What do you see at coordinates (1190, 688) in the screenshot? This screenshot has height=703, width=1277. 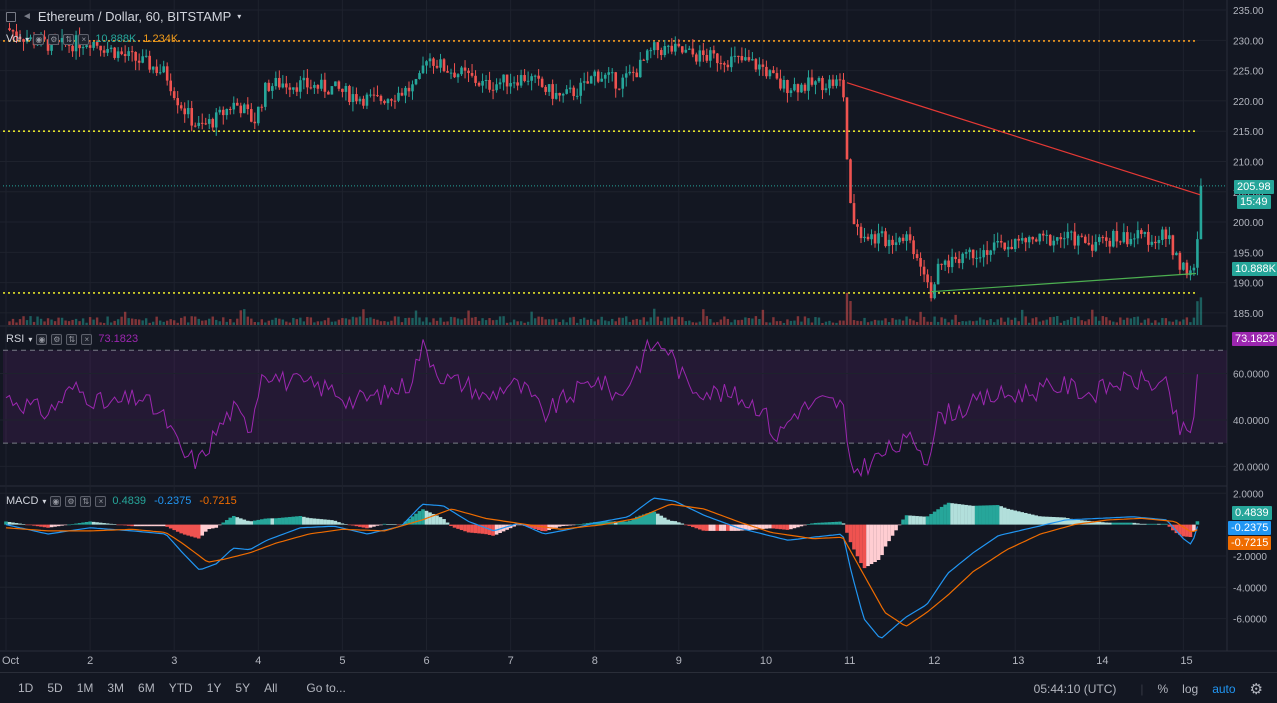 I see `log-scale-button: log` at bounding box center [1190, 688].